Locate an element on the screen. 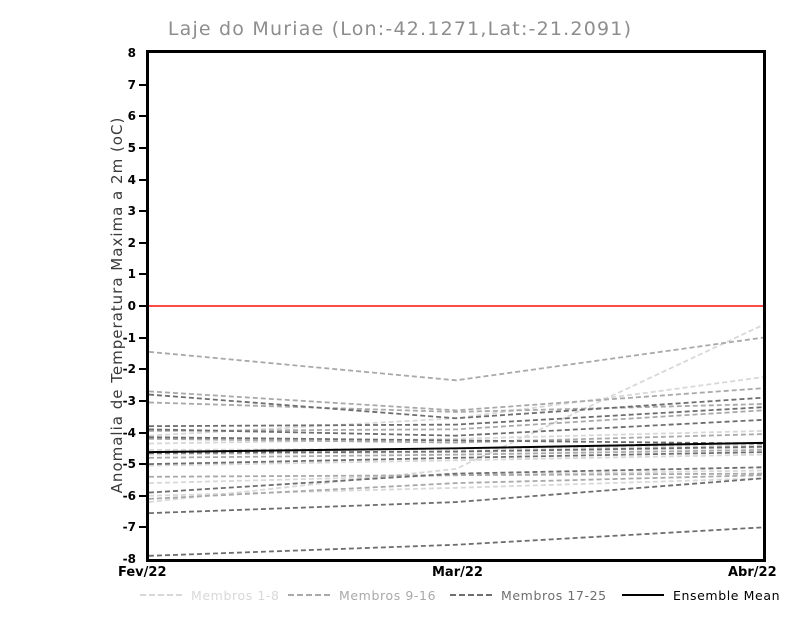 The image size is (800, 618). y-tick-label: 2 is located at coordinates (131, 242).